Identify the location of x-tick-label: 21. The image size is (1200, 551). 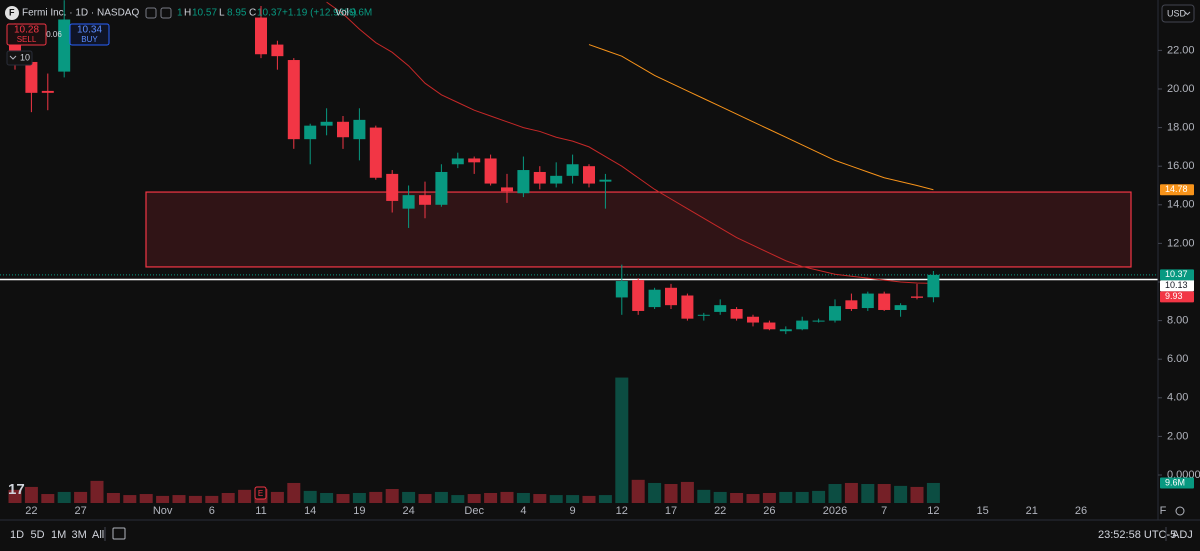
(1032, 511).